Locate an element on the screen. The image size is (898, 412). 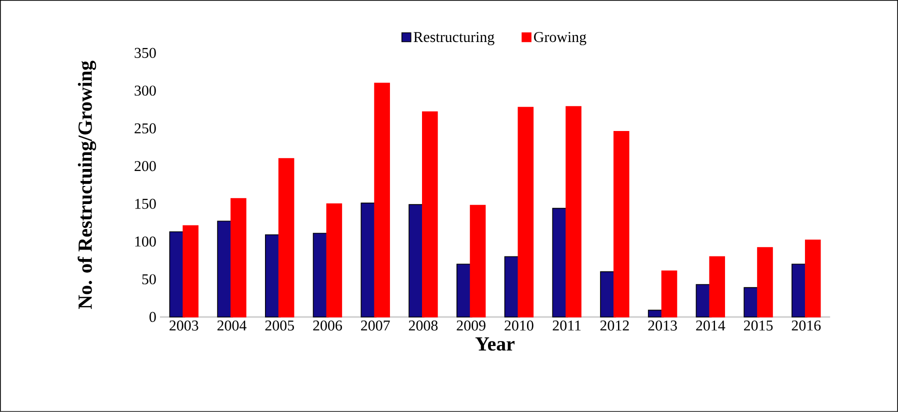
x-tick-label: 2011 is located at coordinates (566, 325).